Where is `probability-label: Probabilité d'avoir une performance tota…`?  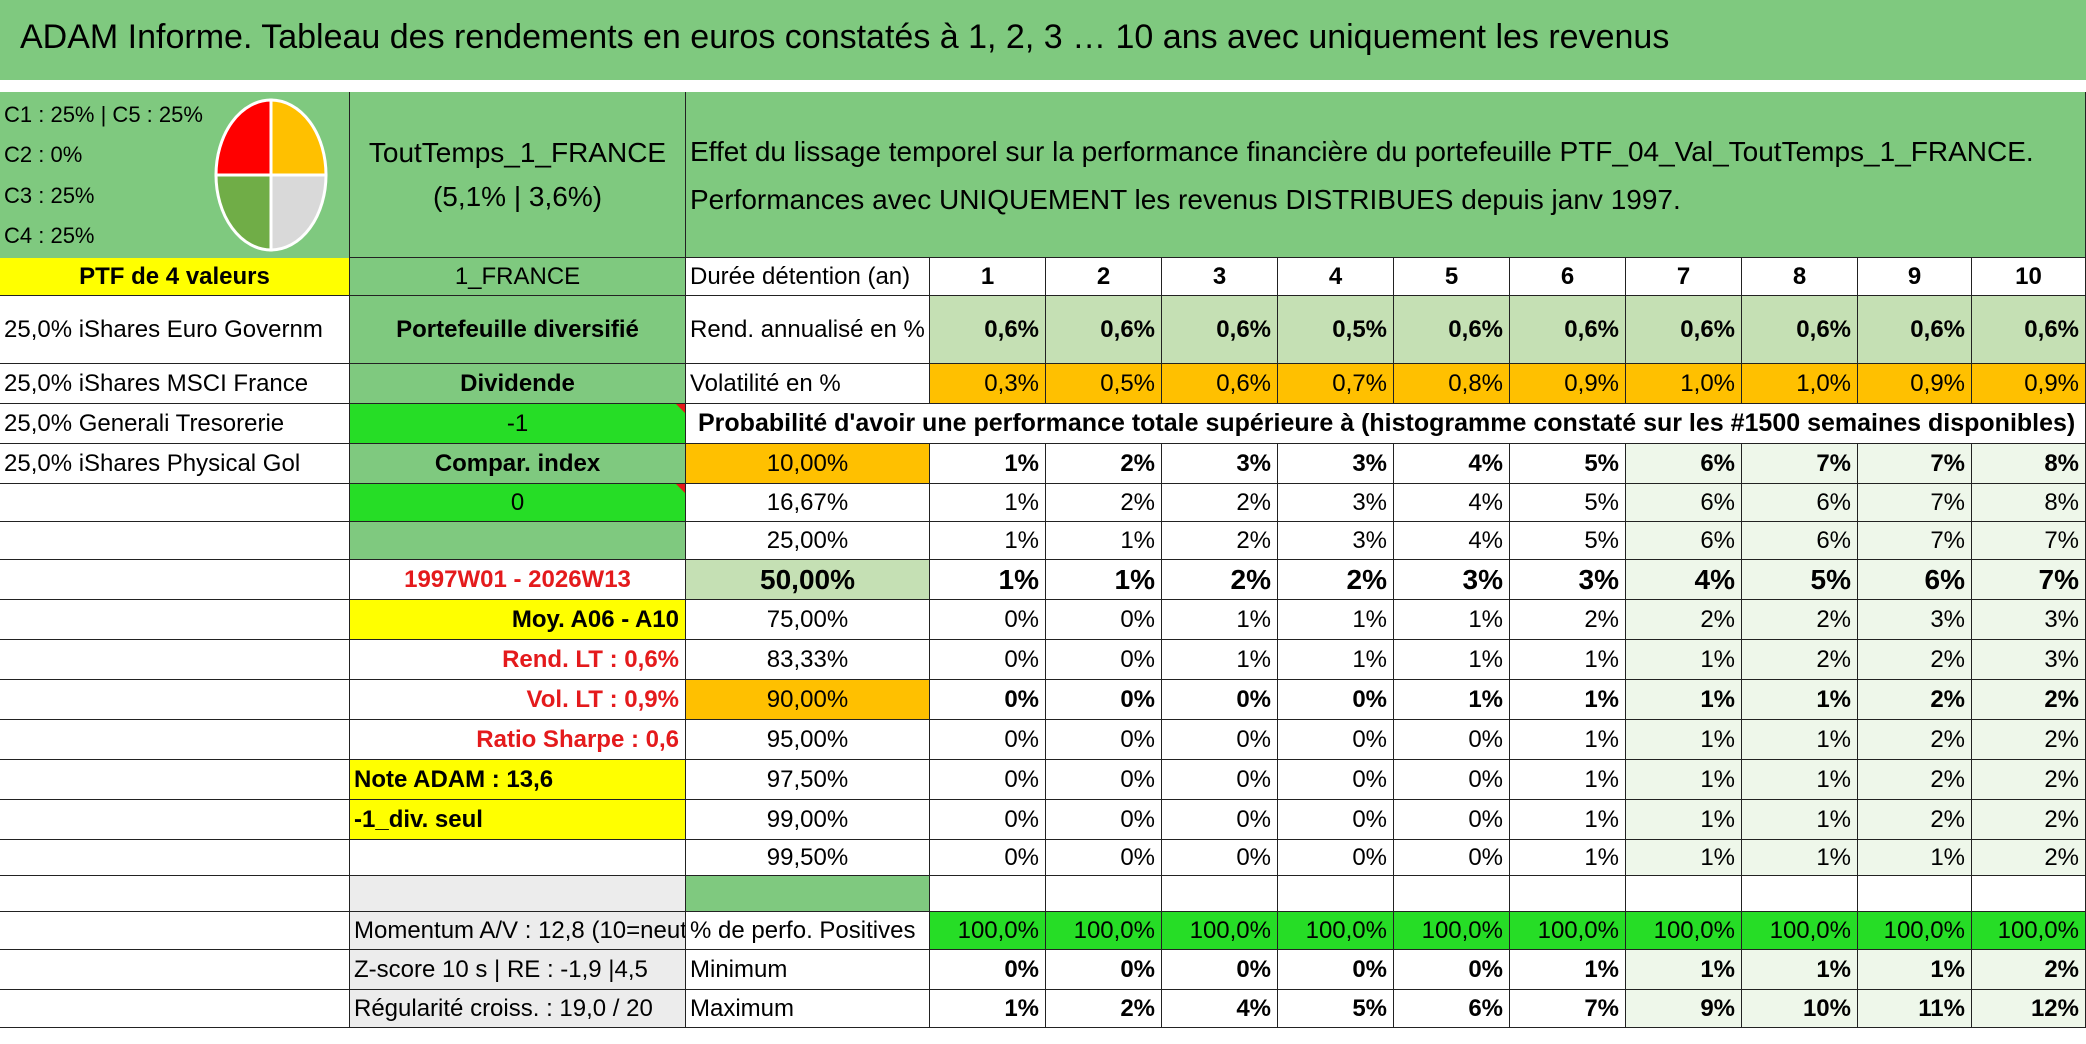 probability-label: Probabilité d'avoir une performance tota… is located at coordinates (1386, 424).